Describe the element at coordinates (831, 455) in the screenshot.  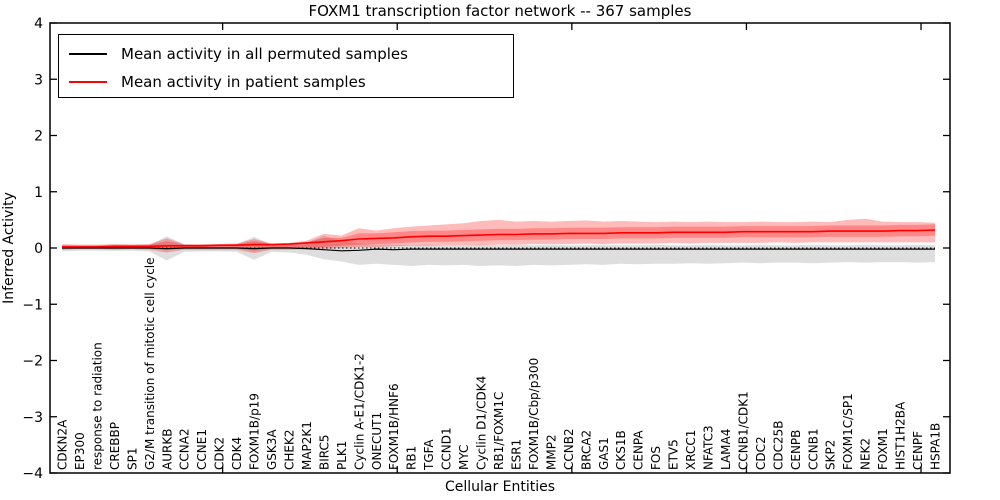
I see `x-category-label: SKP2` at that location.